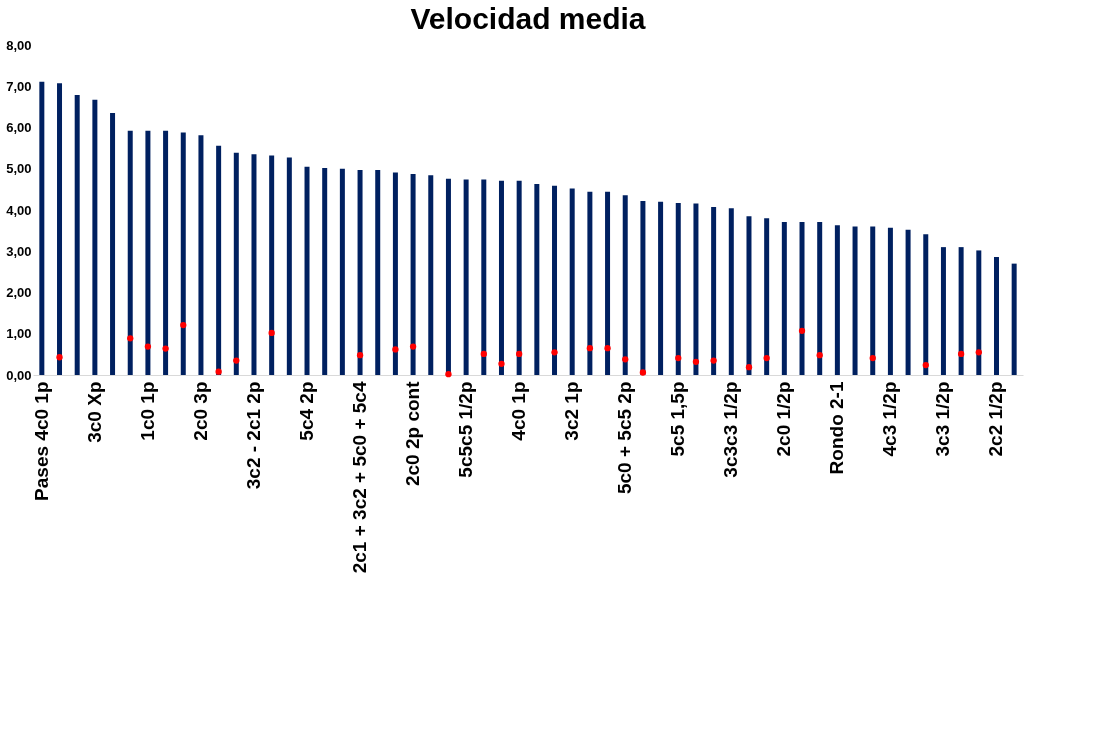 The height and width of the screenshot is (748, 1114). What do you see at coordinates (147, 411) in the screenshot?
I see `x-tick-label: 1c0 1p` at bounding box center [147, 411].